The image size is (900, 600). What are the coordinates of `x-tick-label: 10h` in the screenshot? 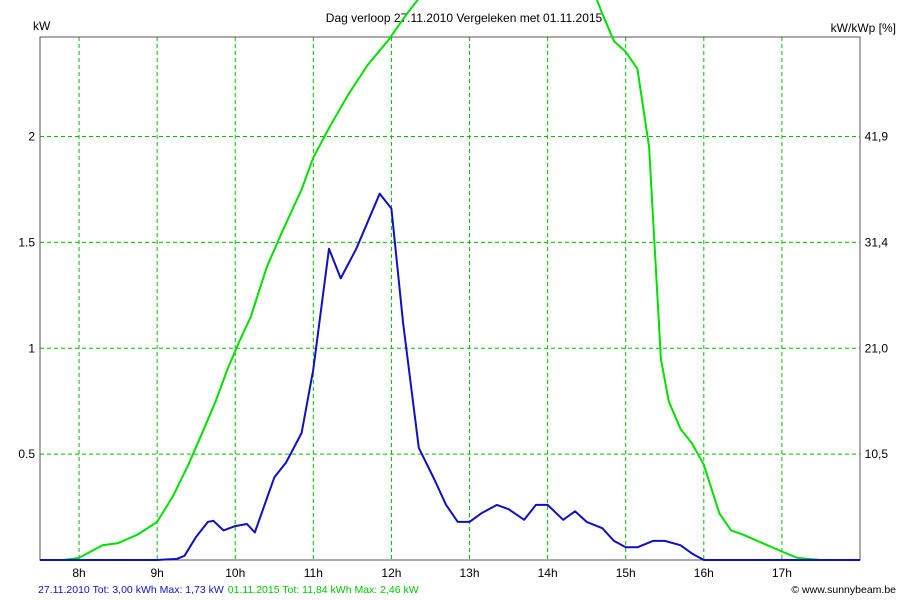 It's located at (235, 573).